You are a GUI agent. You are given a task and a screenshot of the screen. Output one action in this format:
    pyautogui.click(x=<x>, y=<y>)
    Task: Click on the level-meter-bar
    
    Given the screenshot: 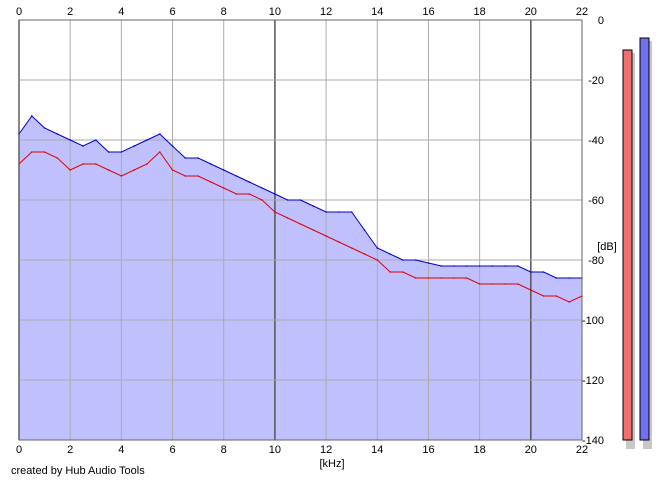 What is the action you would take?
    pyautogui.click(x=644, y=239)
    